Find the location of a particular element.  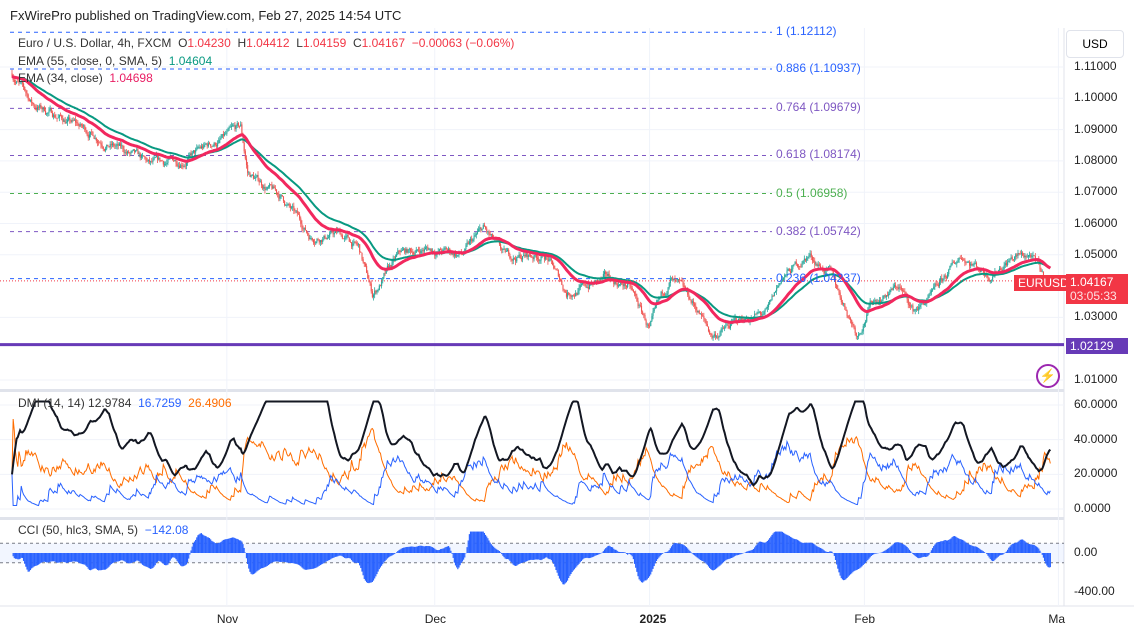

time-tick: Feb is located at coordinates (865, 619).